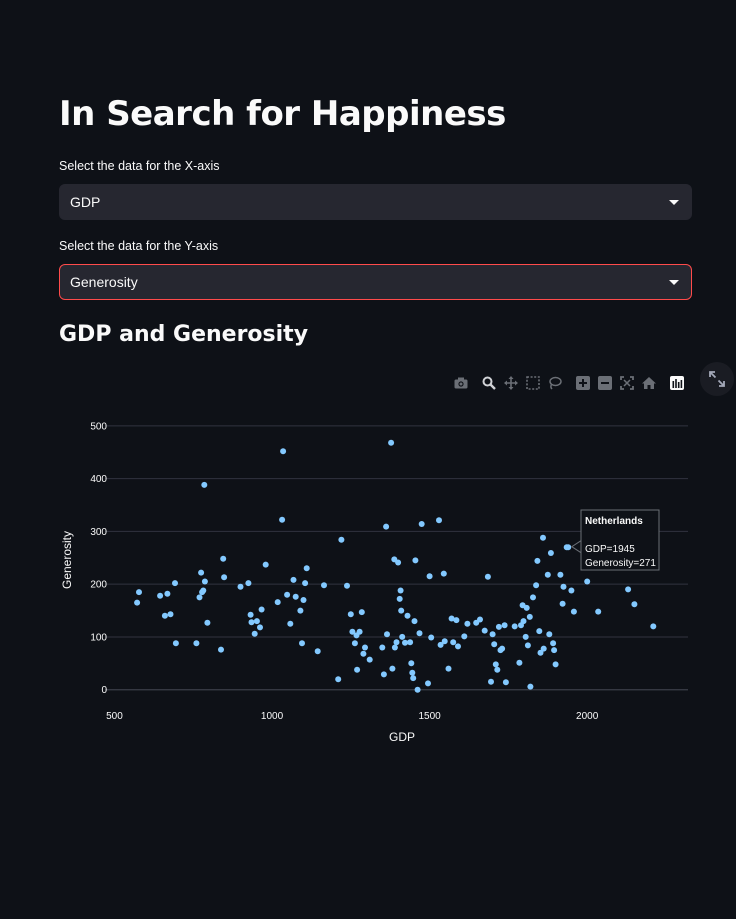 This screenshot has width=736, height=919. Describe the element at coordinates (375, 282) in the screenshot. I see `y-axis-select: Generosity` at that location.